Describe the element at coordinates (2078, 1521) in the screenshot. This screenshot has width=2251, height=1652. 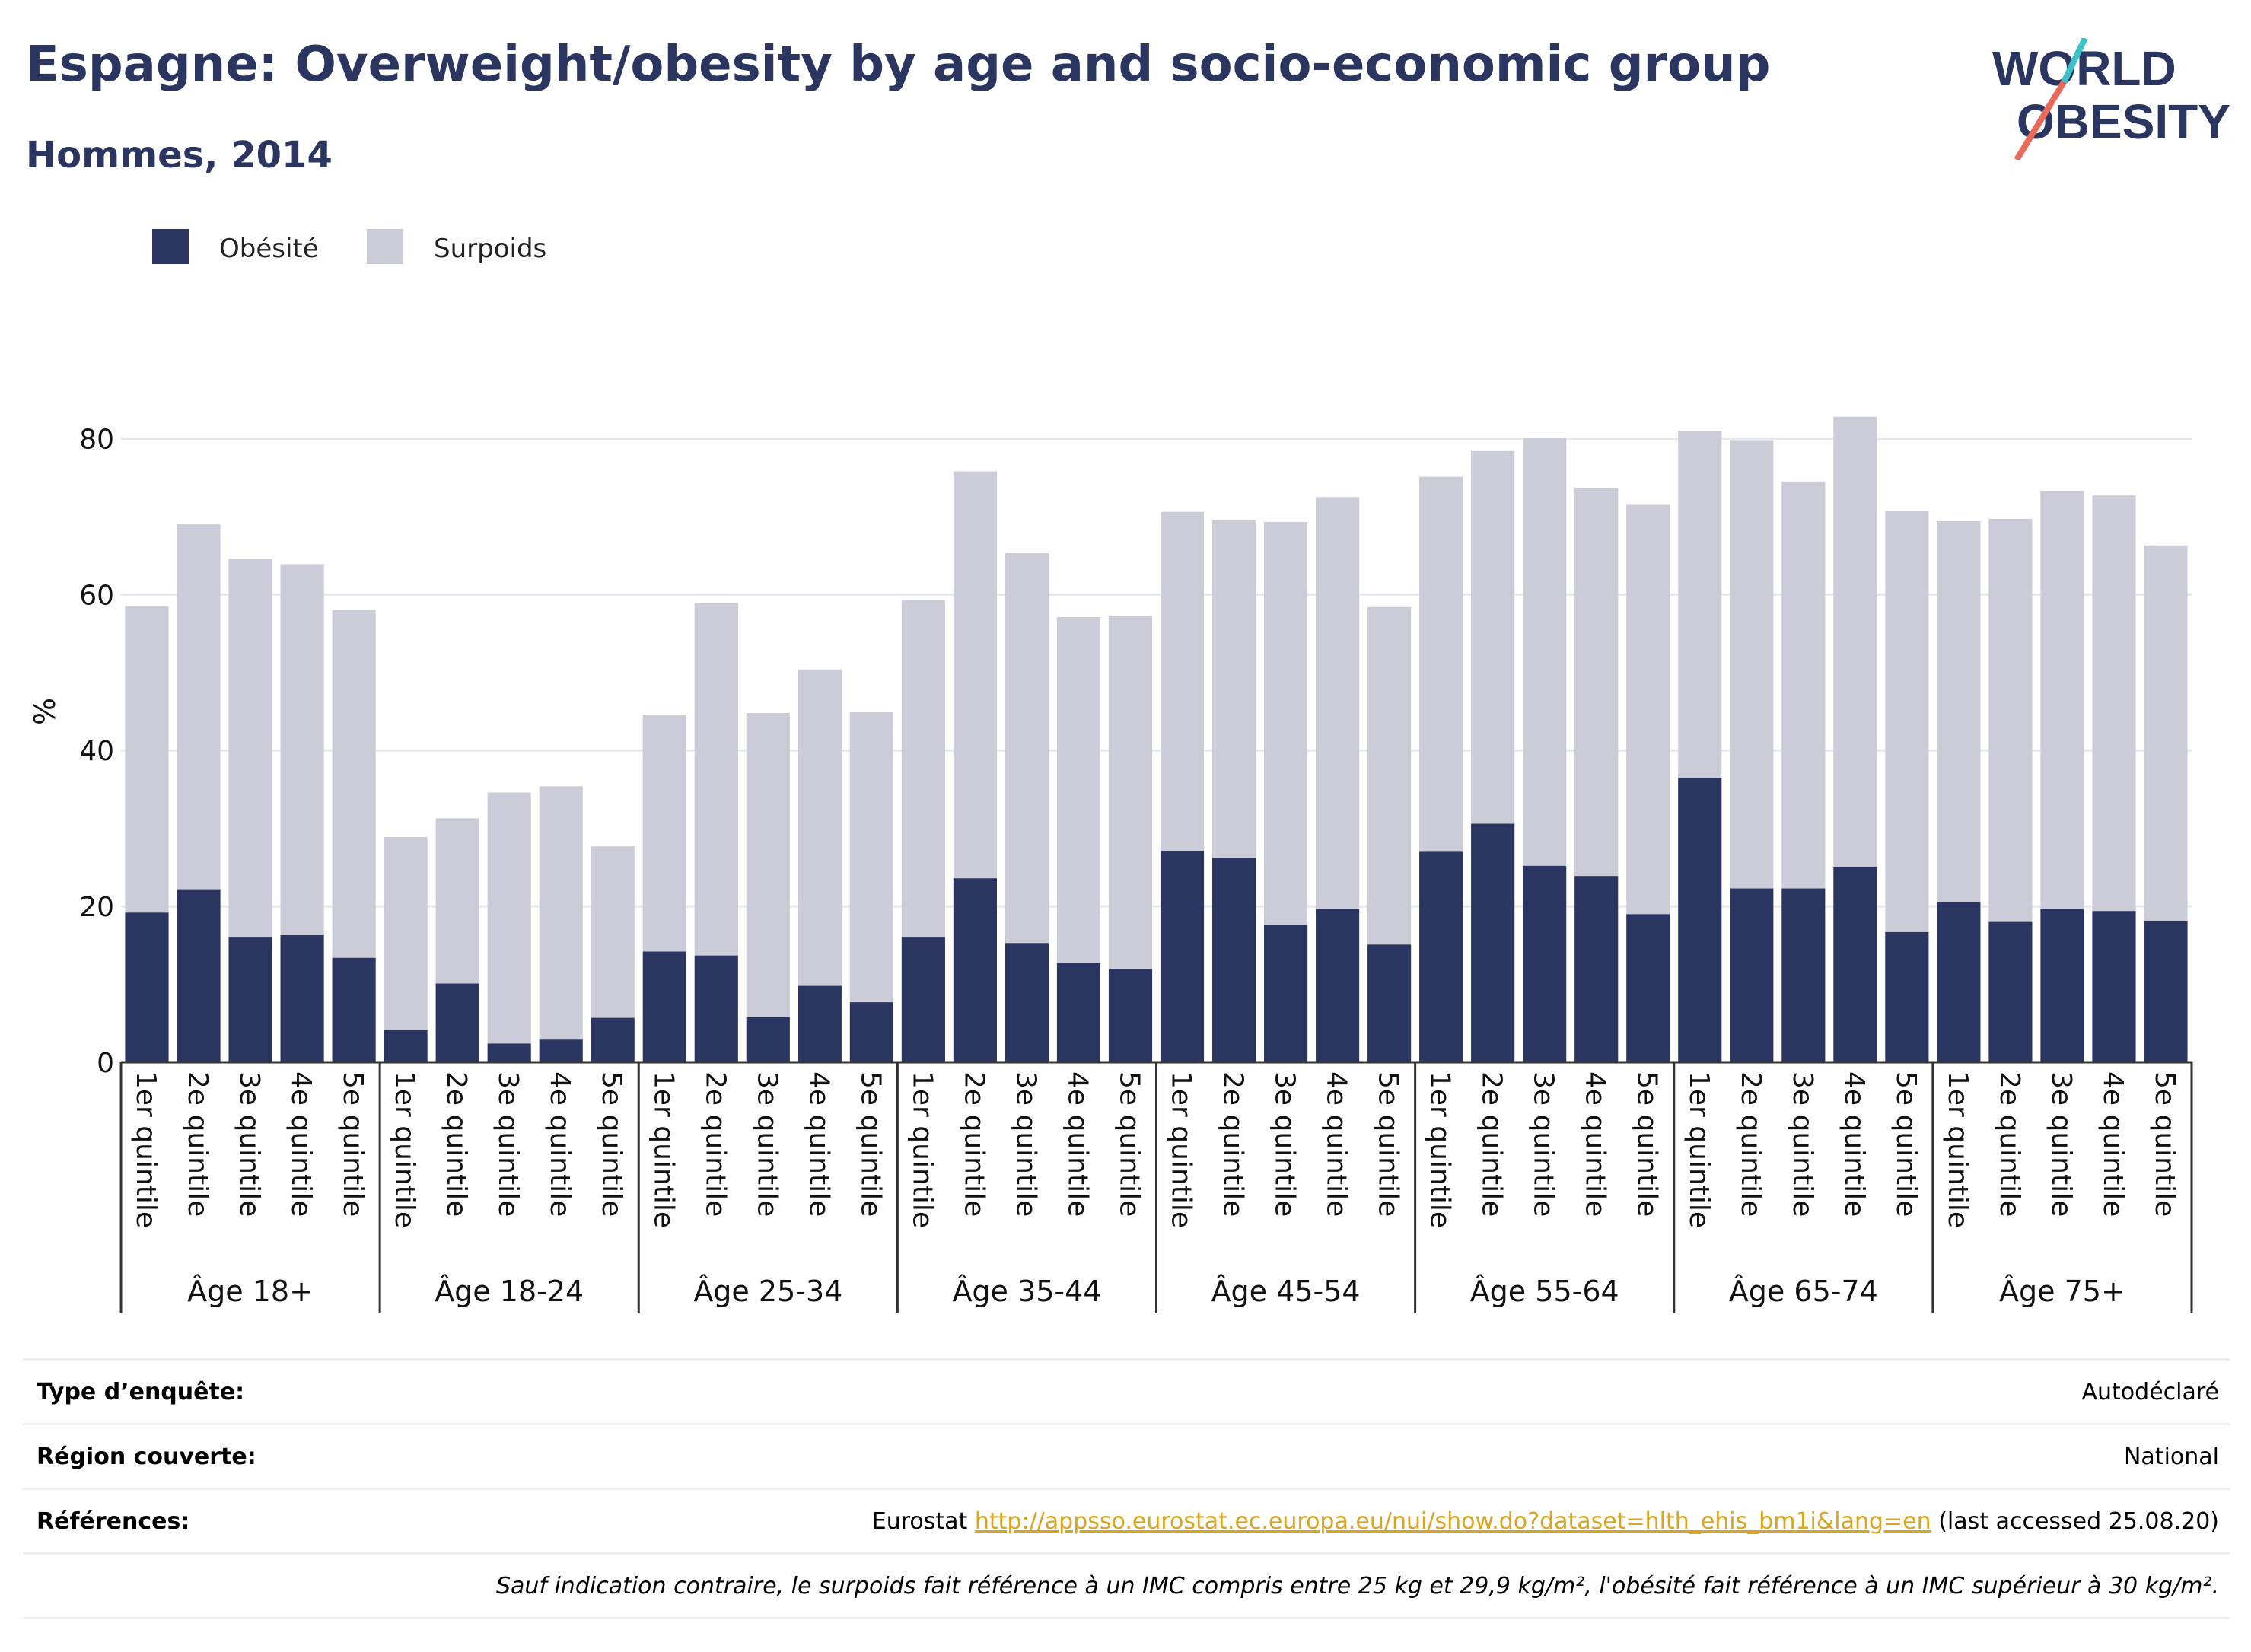
I see `references-suffix: (last accessed 25.08.20)` at that location.